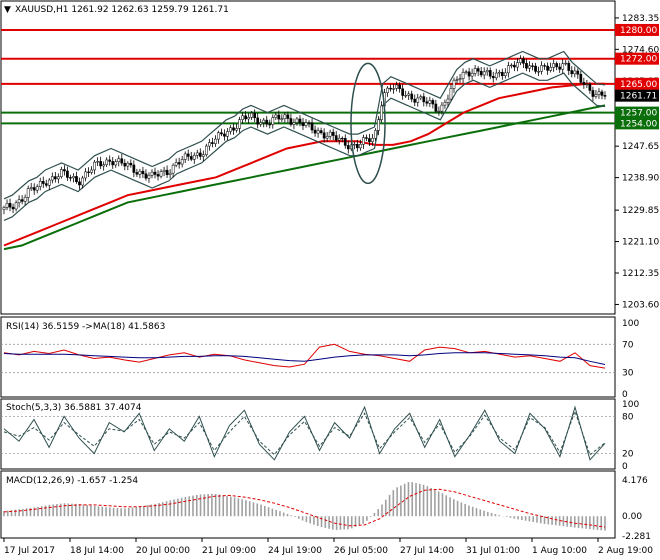  What do you see at coordinates (640, 305) in the screenshot?
I see `y-tick-label: 1203.60` at bounding box center [640, 305].